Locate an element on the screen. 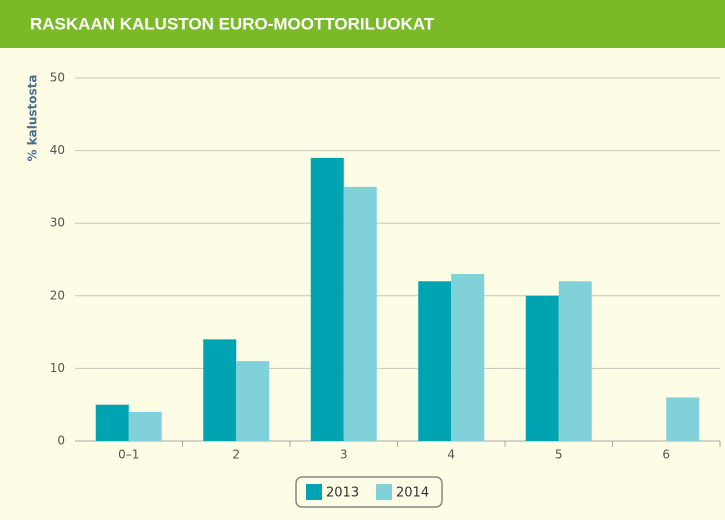 This screenshot has height=520, width=725. legend-label: 2014 is located at coordinates (412, 493).